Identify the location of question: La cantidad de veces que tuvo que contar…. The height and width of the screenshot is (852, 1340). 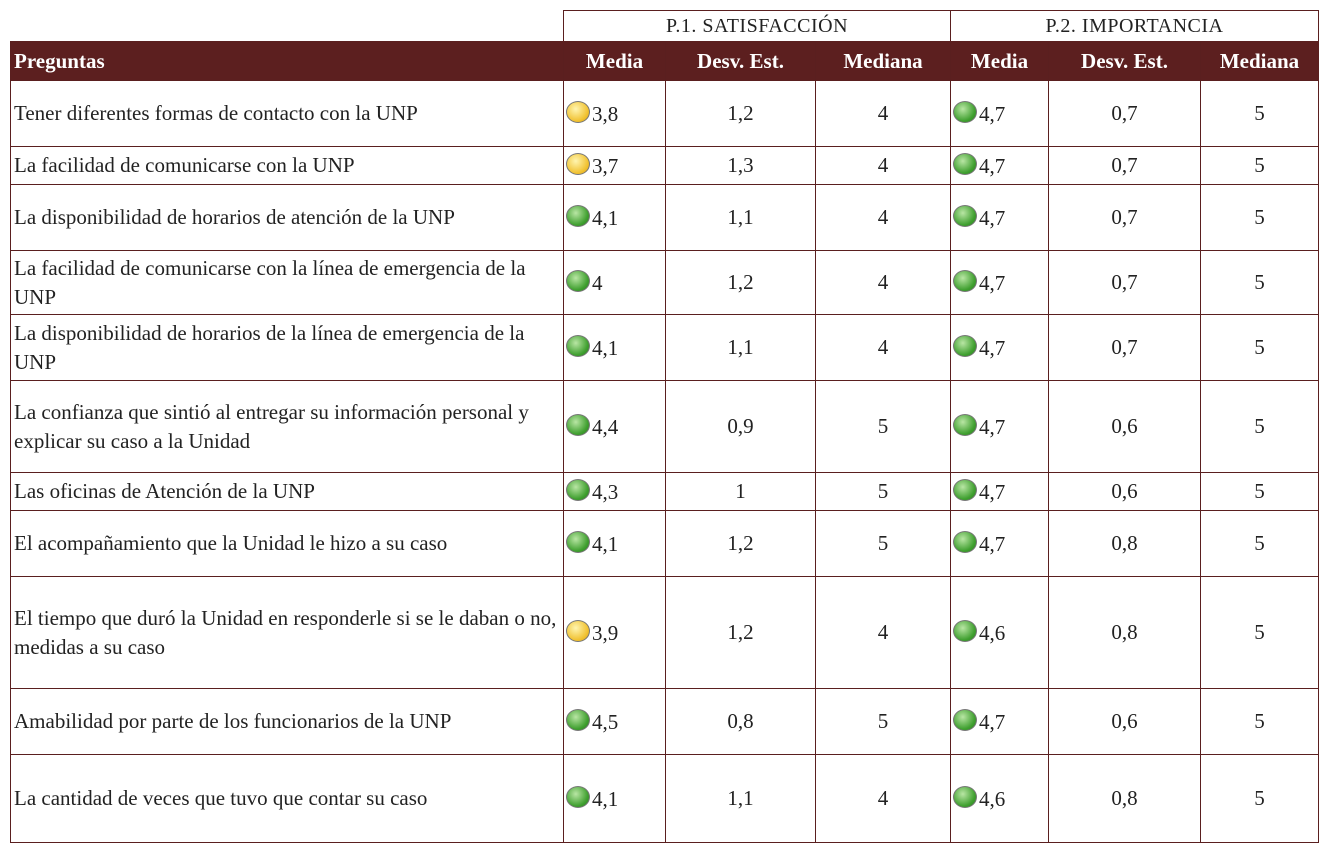
(287, 798).